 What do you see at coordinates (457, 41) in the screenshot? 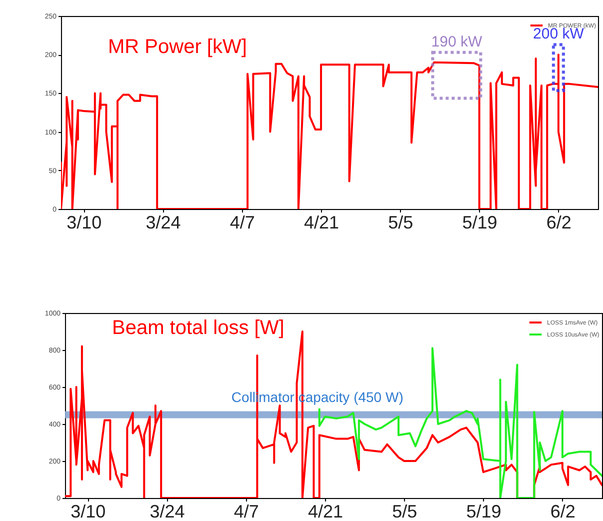
I see `annotation: 190 kW` at bounding box center [457, 41].